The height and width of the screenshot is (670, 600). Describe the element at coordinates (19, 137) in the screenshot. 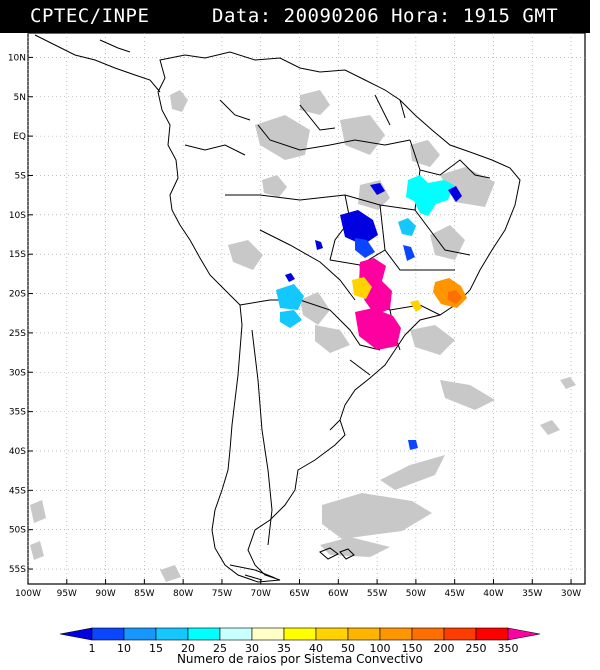

I see `lat-label: EQ` at that location.